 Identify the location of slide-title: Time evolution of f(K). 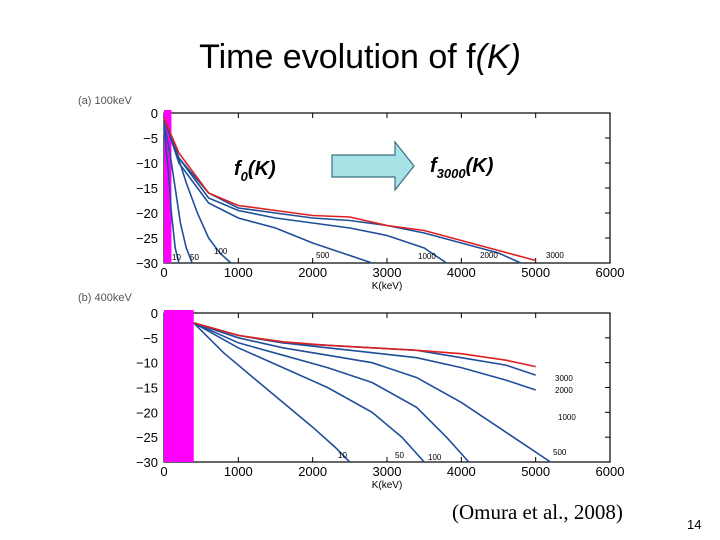
(360, 57).